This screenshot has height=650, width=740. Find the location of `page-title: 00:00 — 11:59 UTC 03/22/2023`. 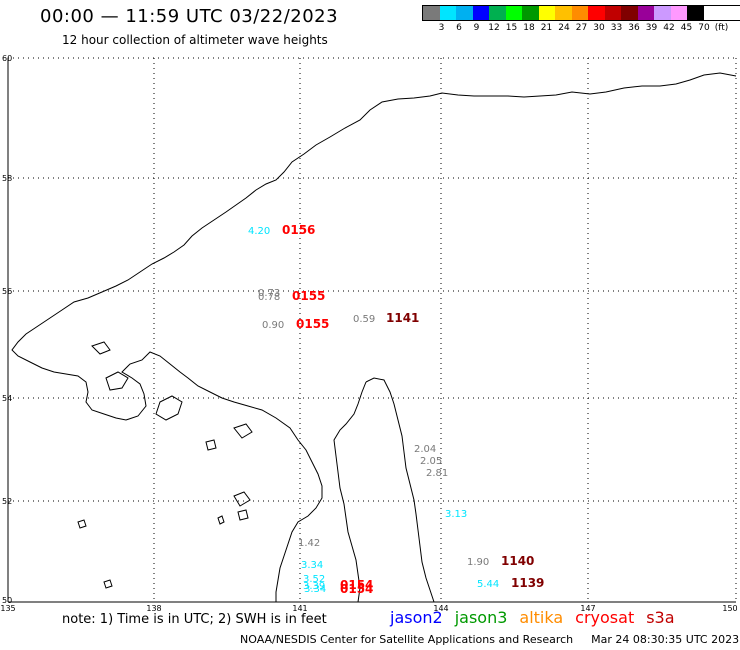

page-title: 00:00 — 11:59 UTC 03/22/2023 is located at coordinates (189, 16).